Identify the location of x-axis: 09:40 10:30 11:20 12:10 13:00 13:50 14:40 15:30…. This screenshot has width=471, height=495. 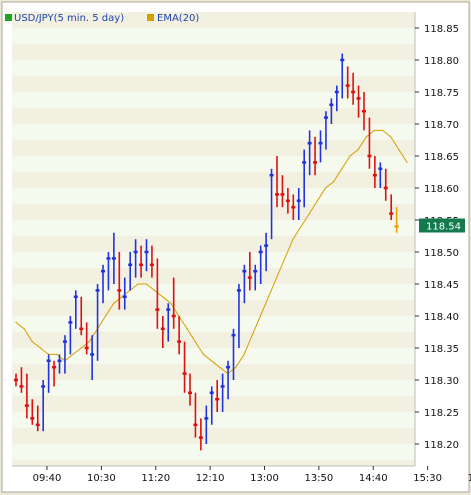
(241, 477).